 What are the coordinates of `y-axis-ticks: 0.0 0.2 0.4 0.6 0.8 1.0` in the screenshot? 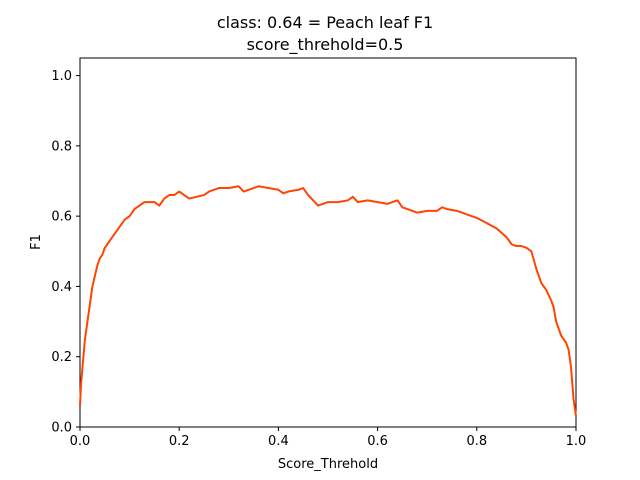 It's located at (65, 252).